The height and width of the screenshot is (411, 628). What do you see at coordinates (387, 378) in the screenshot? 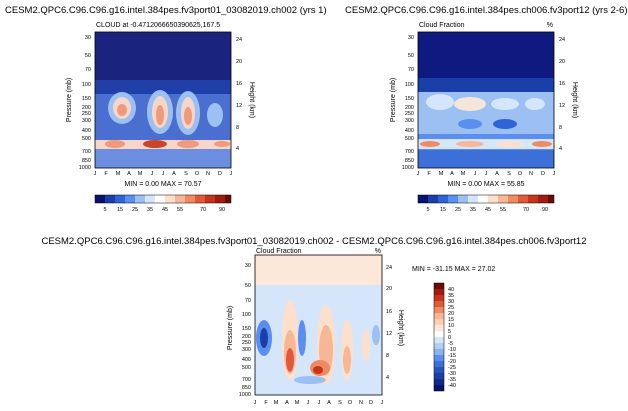
I see `panel3-ztick-4: 4` at bounding box center [387, 378].